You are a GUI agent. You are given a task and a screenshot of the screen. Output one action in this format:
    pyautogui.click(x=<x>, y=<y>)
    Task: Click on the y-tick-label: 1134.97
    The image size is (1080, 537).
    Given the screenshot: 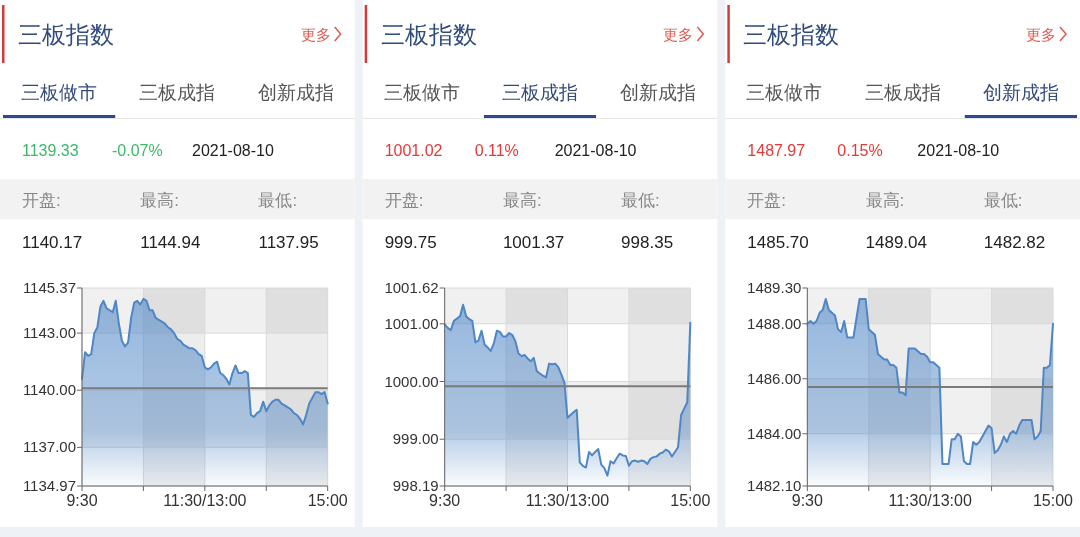 What is the action you would take?
    pyautogui.click(x=49, y=485)
    